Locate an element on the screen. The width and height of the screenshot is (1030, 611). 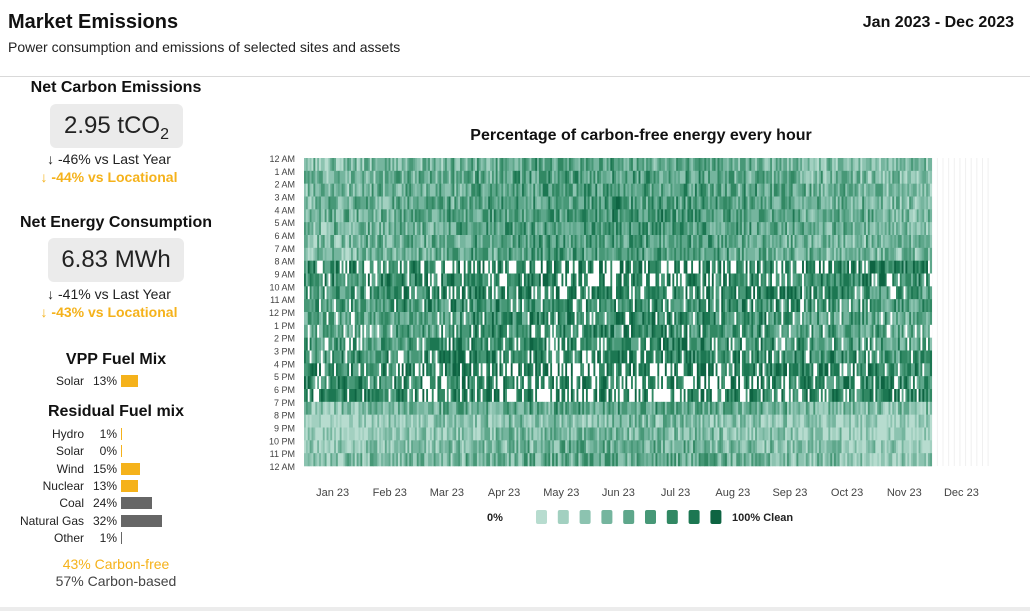
residual-natural-gas-pct: 32% is located at coordinates (104, 520).